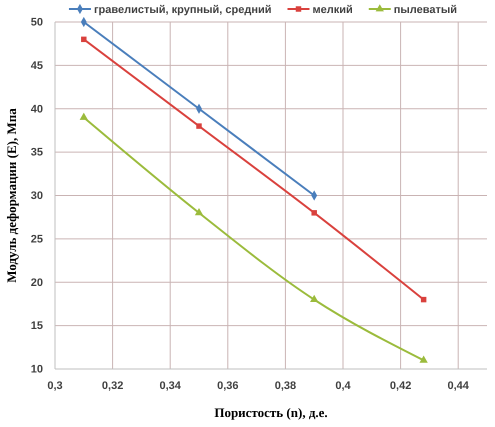  Describe the element at coordinates (426, 10) in the screenshot. I see `legend-label: пылеватый` at that location.